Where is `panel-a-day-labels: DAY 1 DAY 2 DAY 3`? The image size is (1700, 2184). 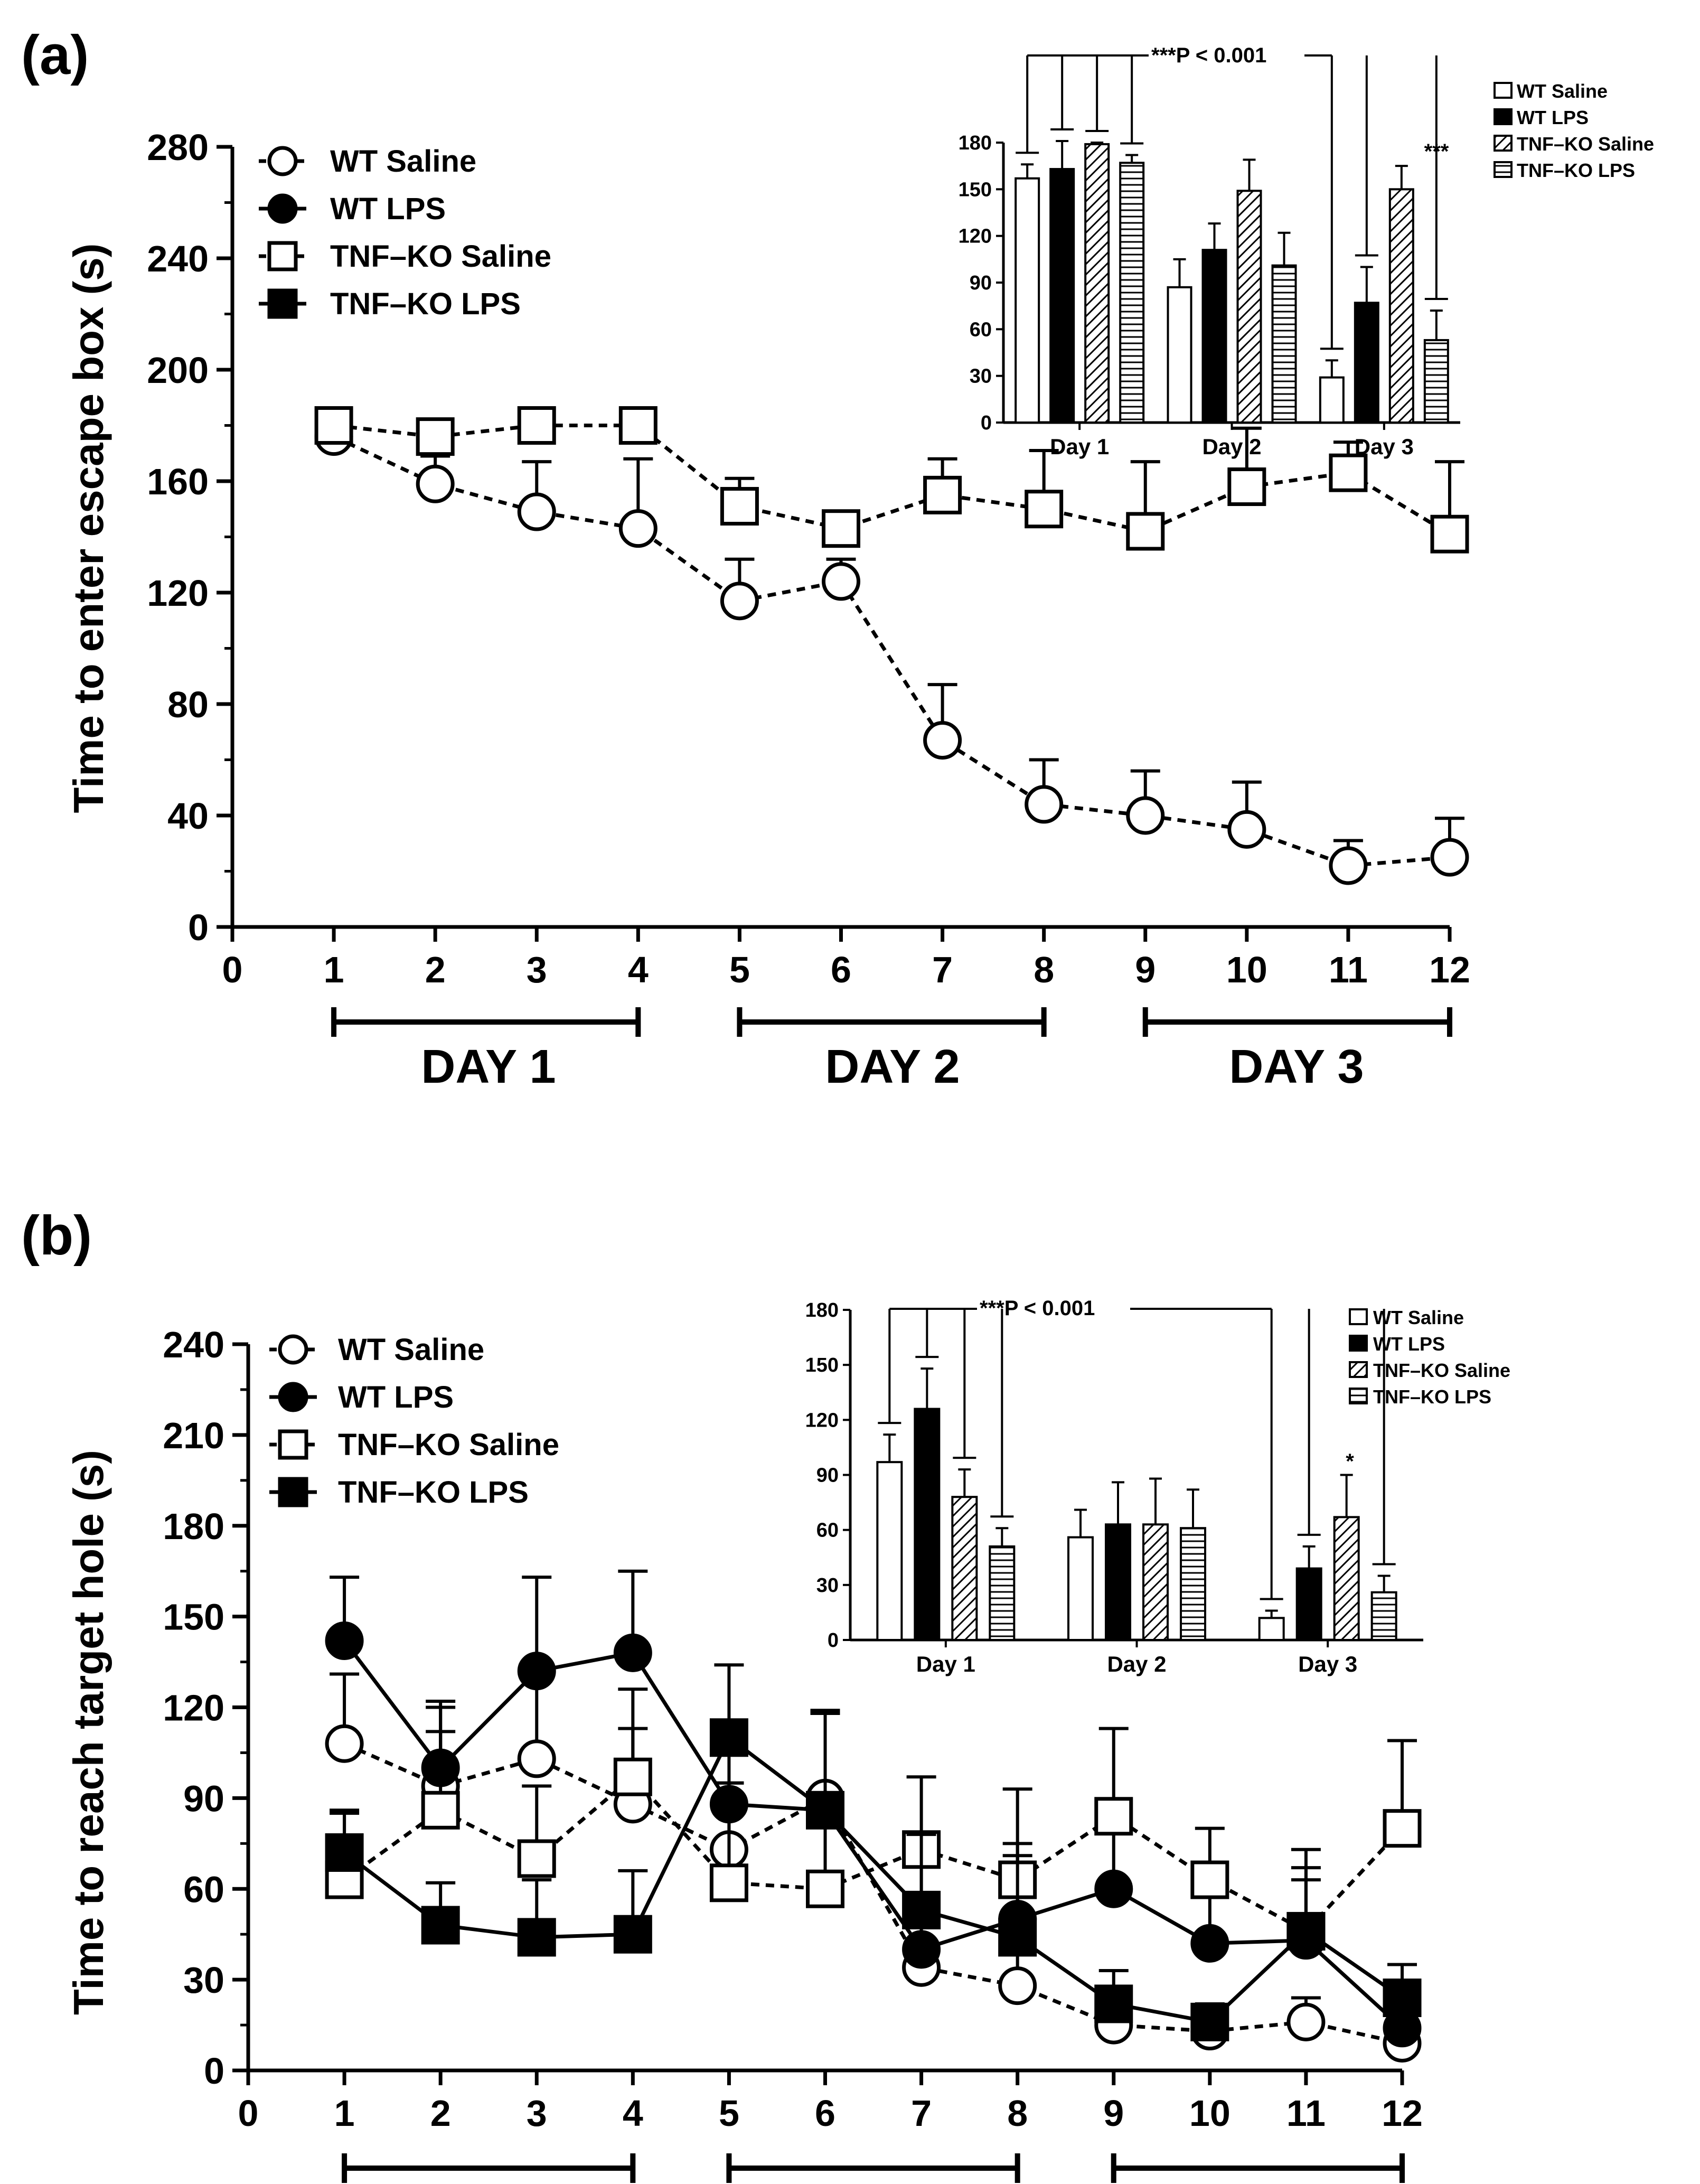 panel-a-day-labels: DAY 1 DAY 2 DAY 3 is located at coordinates (892, 1067).